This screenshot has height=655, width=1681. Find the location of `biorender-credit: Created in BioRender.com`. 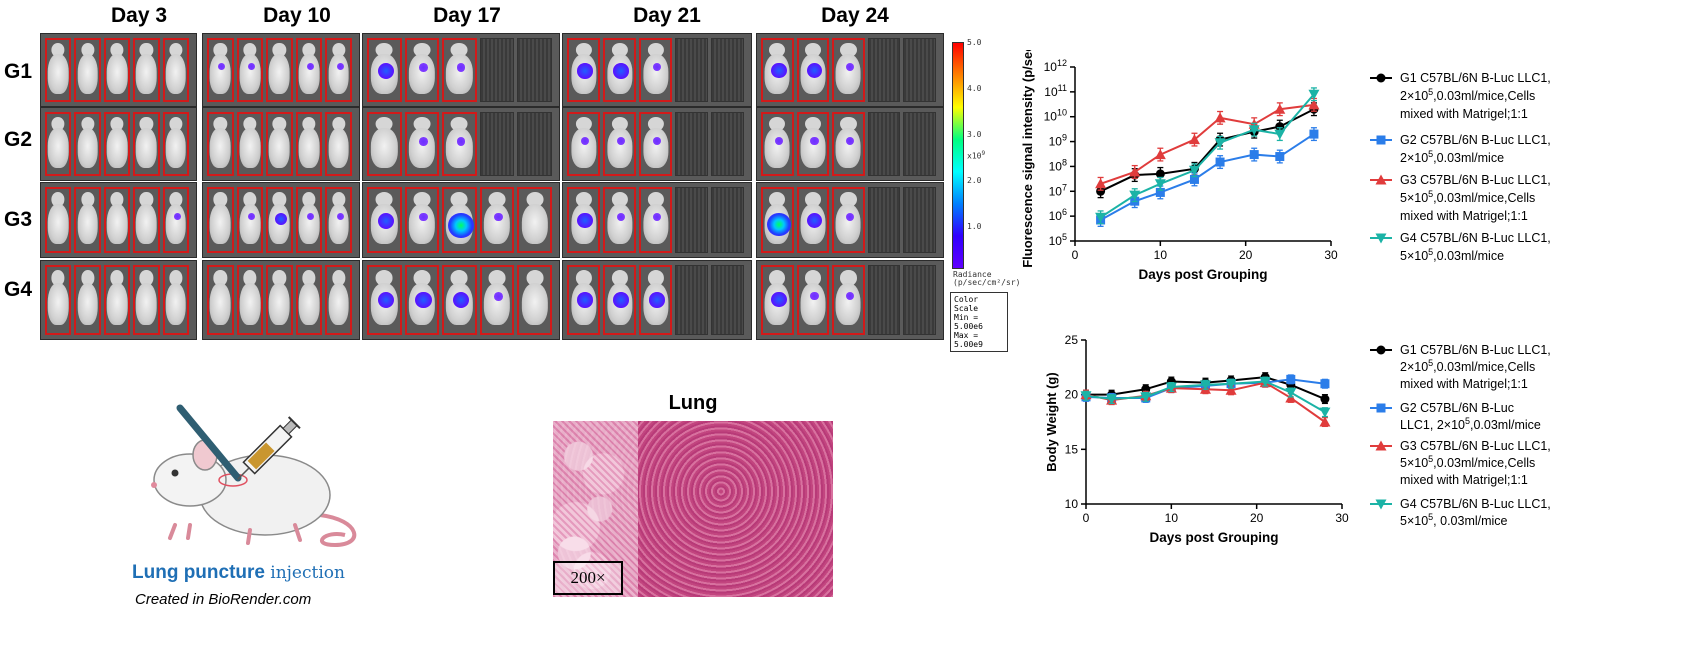

biorender-credit: Created in BioRender.com is located at coordinates (223, 599).